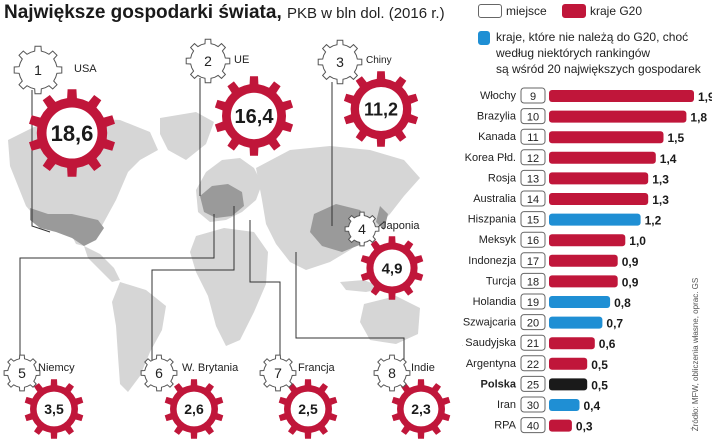 Image resolution: width=720 pixels, height=445 pixels. I want to click on gear-value-japonia: 4,9, so click(392, 268).